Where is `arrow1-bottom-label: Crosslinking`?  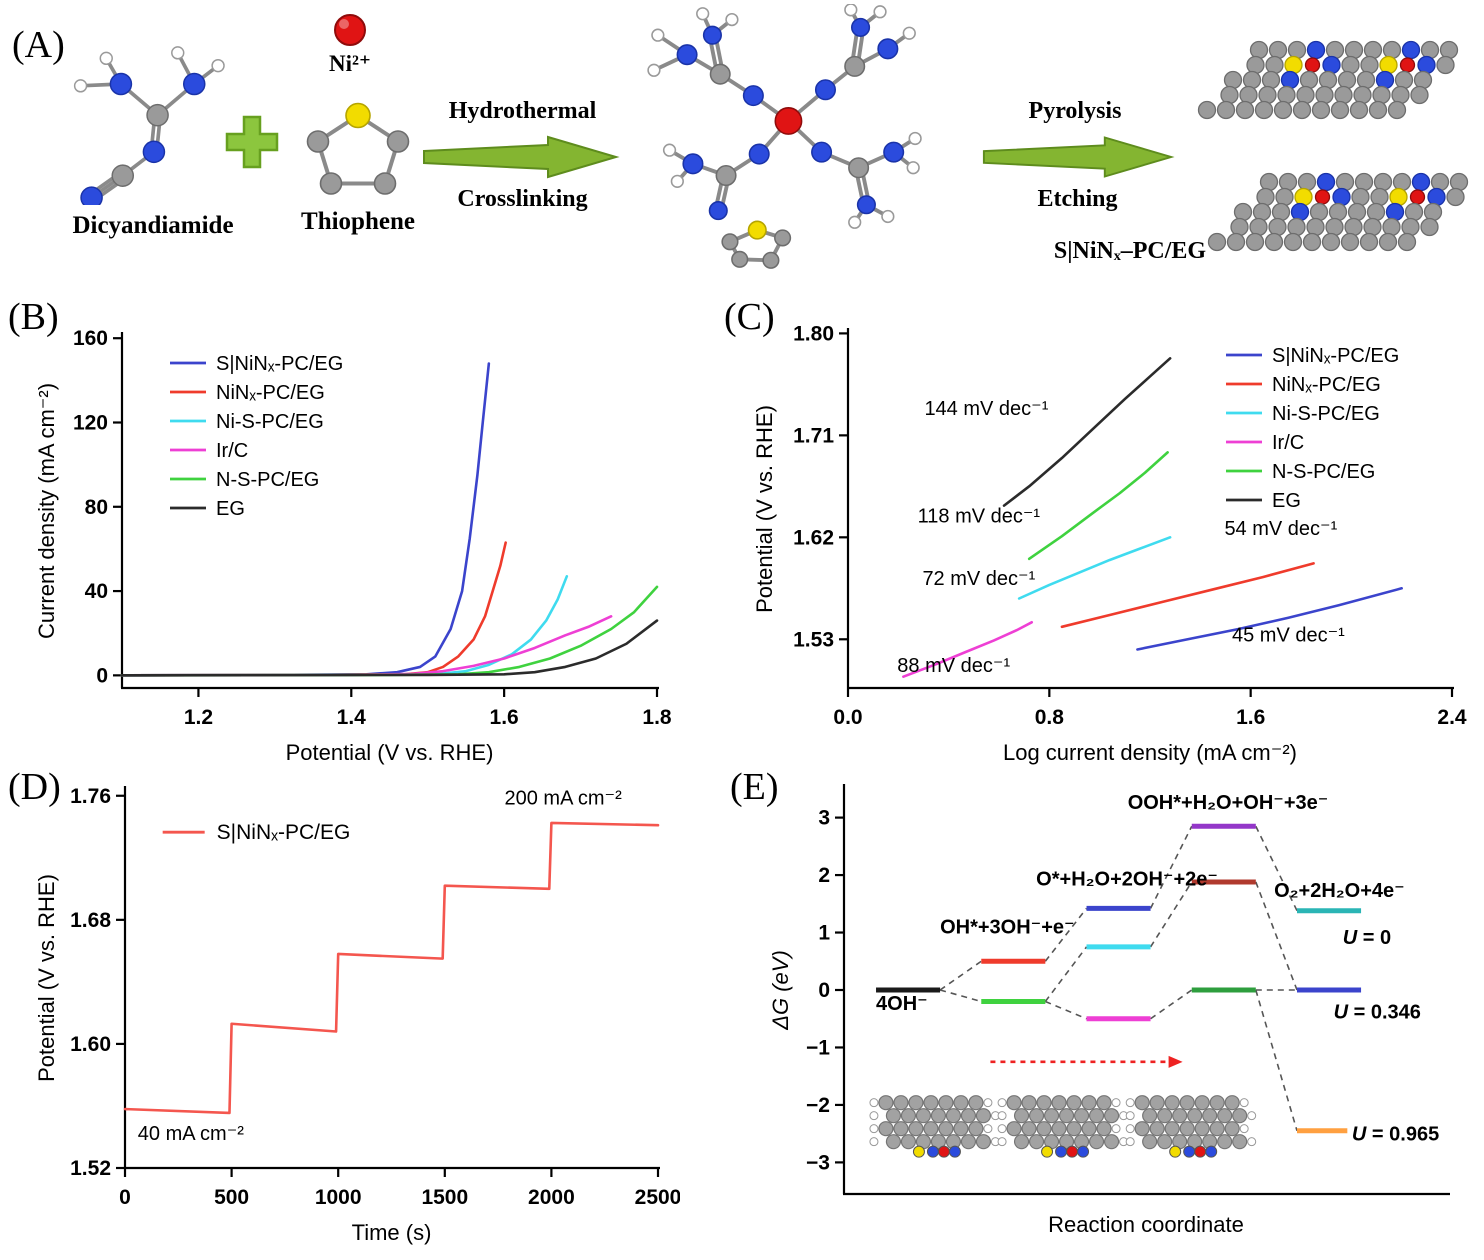
arrow1-bottom-label: Crosslinking is located at coordinates (522, 199).